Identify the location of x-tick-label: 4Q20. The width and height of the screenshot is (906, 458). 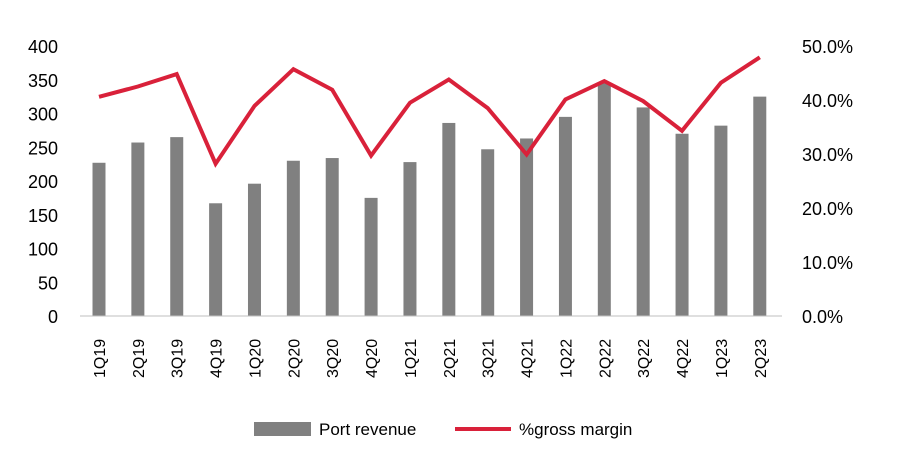
(372, 358).